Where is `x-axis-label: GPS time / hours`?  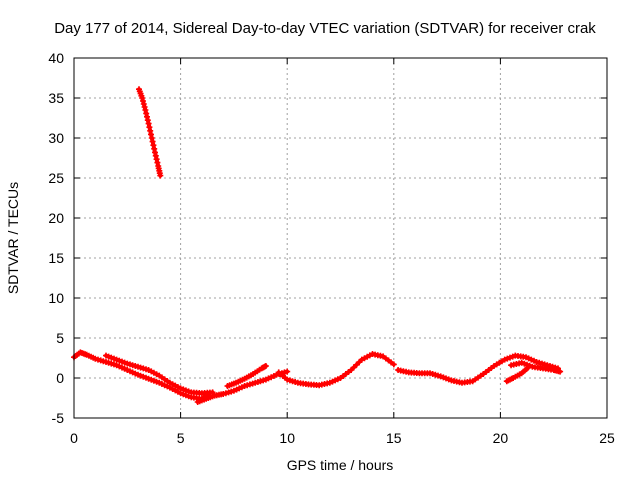
x-axis-label: GPS time / hours is located at coordinates (340, 465).